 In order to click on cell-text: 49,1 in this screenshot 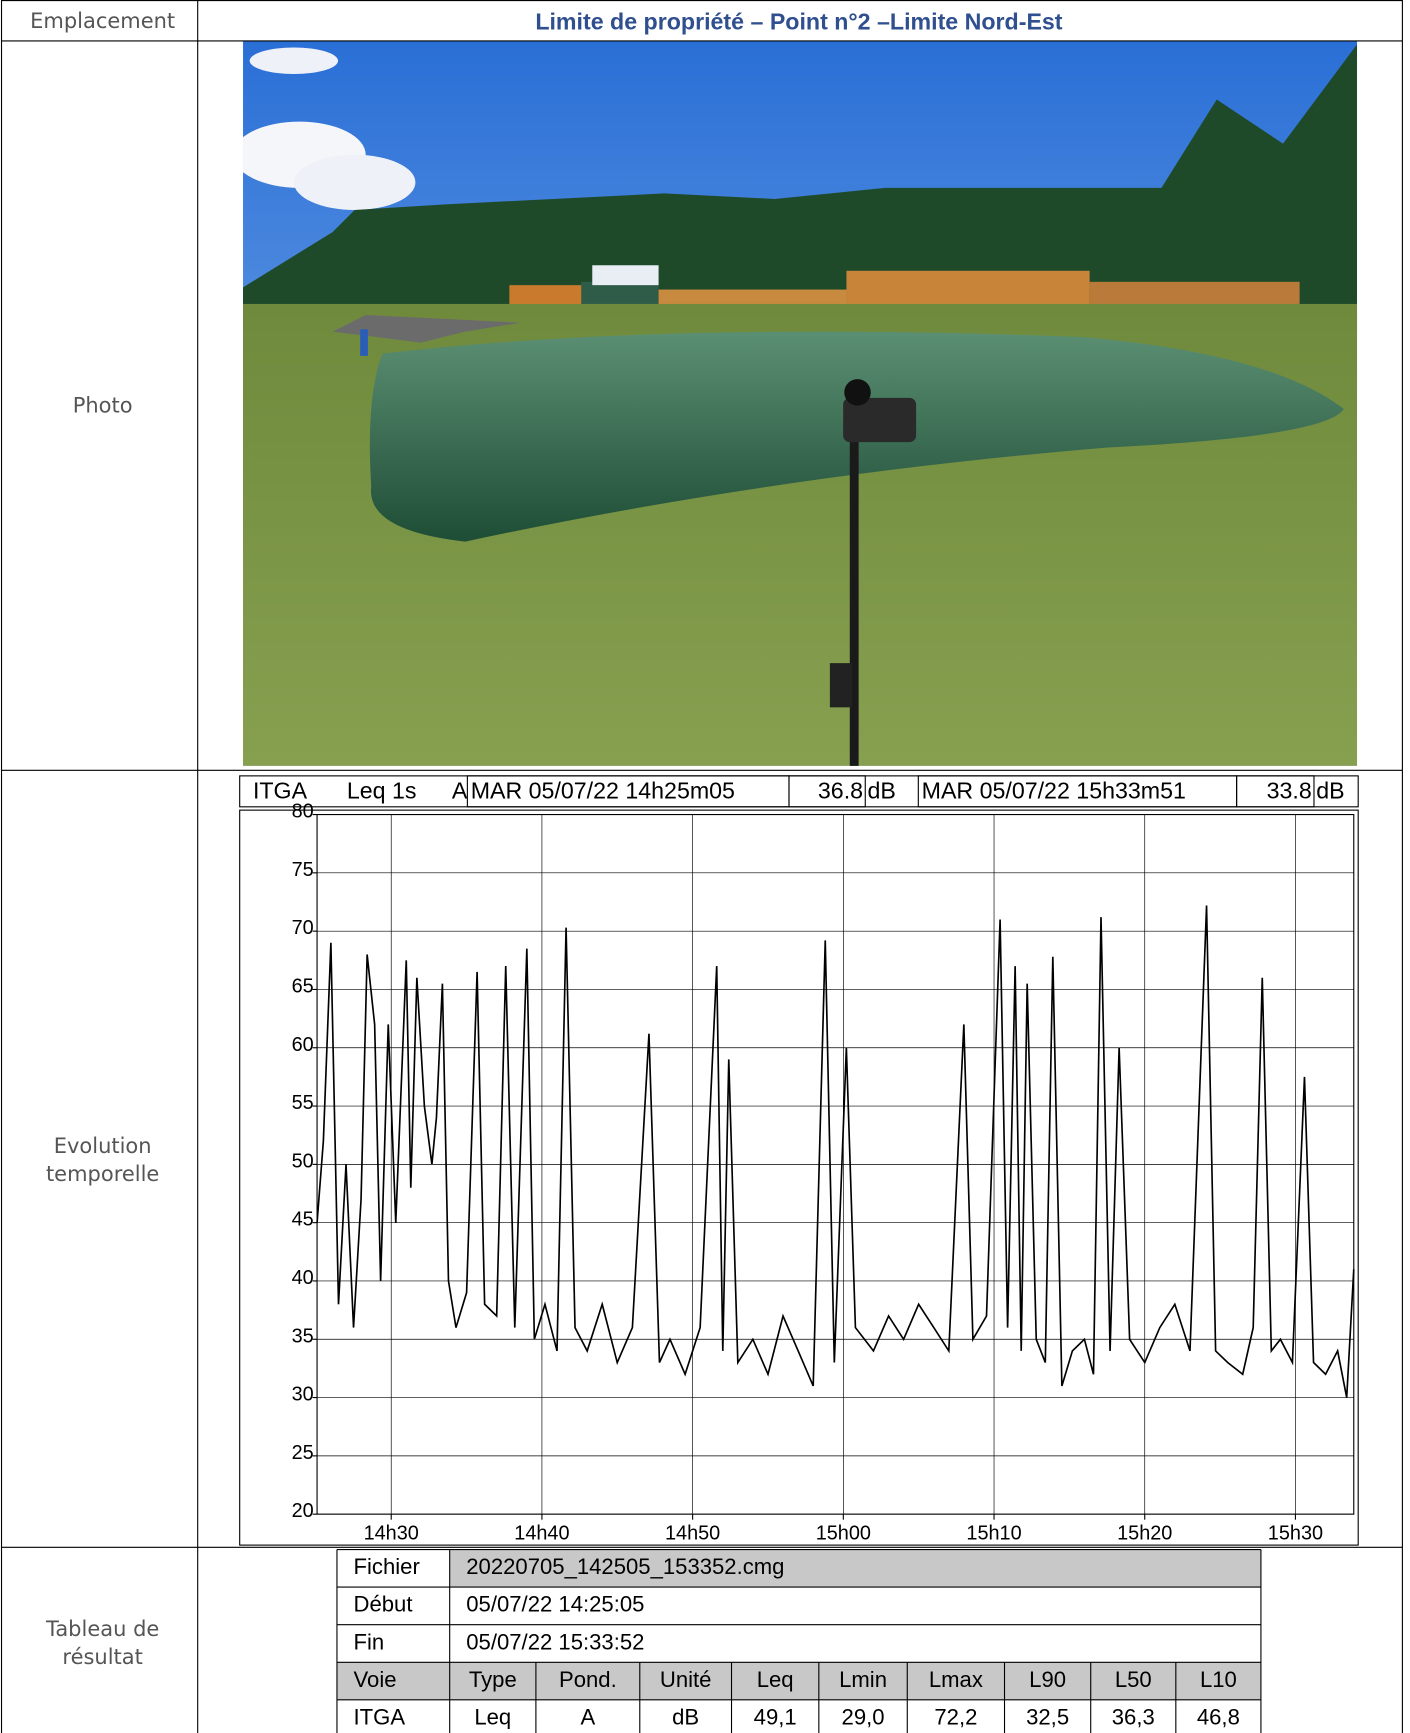, I will do `click(775, 1716)`.